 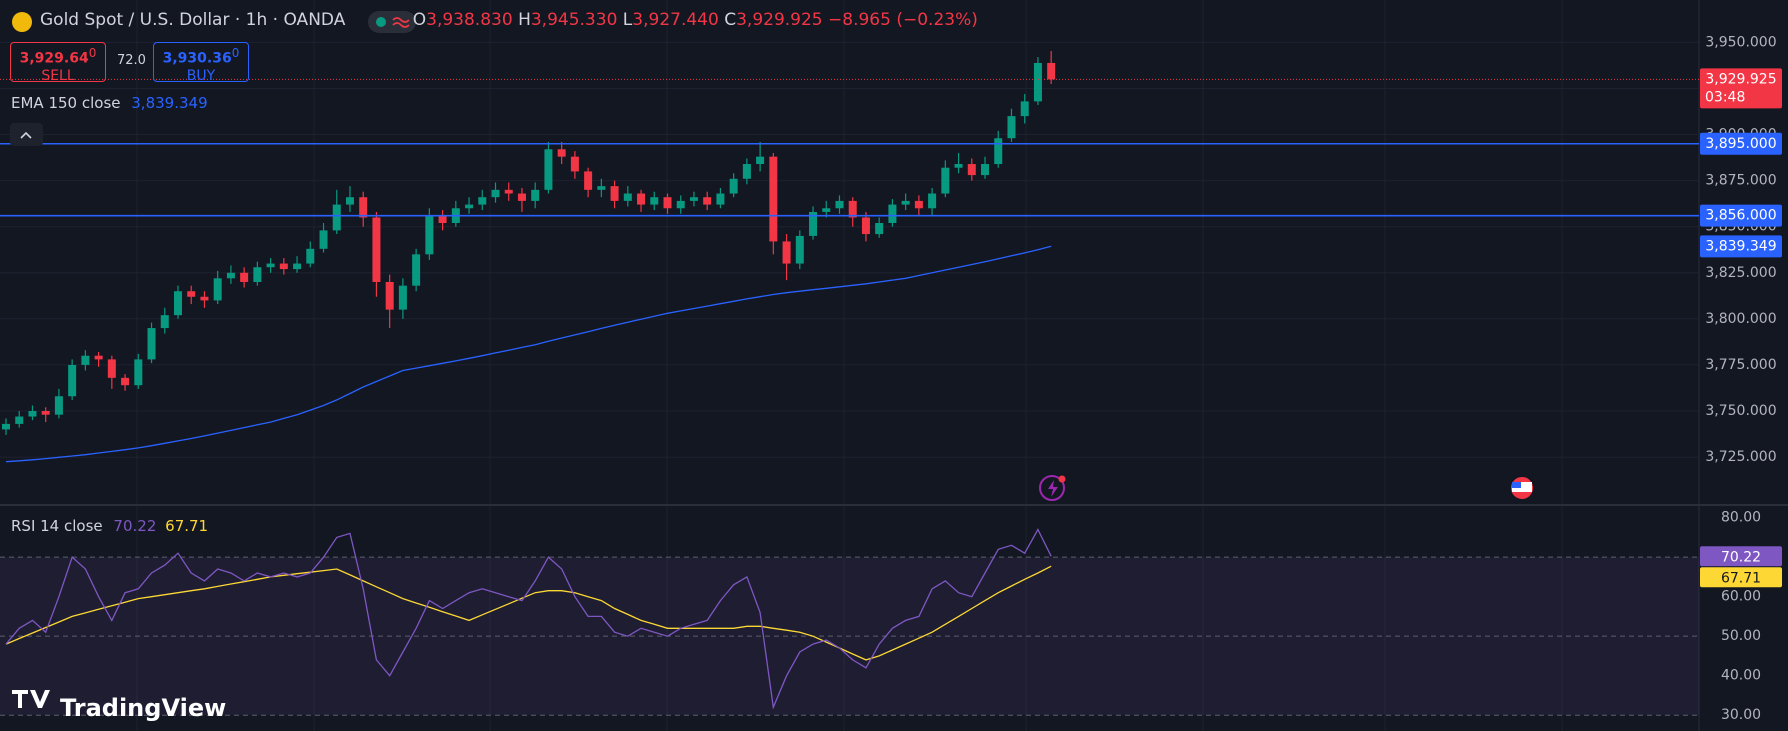 I want to click on y-tick-label: 40.00, so click(x=1741, y=676).